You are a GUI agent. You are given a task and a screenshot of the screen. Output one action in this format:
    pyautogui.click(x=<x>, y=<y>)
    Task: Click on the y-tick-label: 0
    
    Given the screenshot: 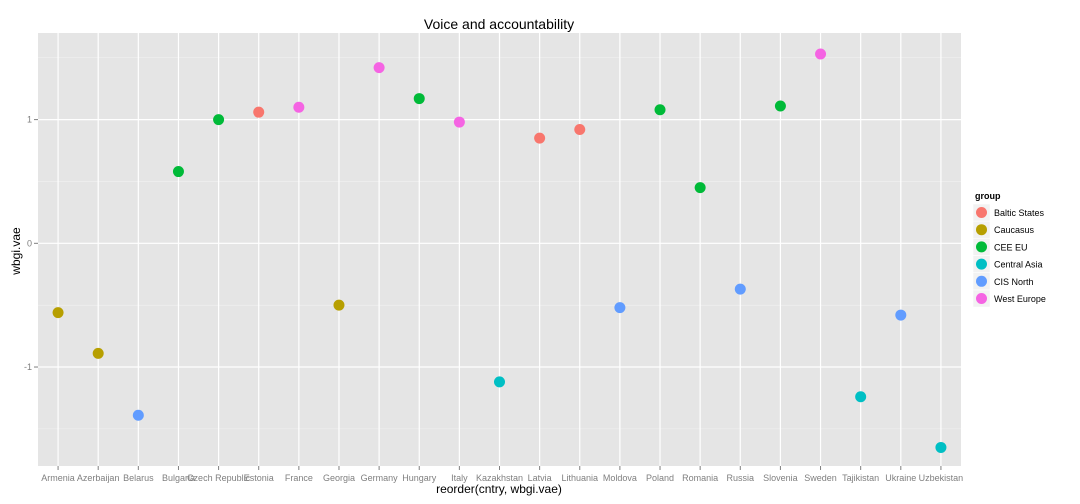 What is the action you would take?
    pyautogui.click(x=29, y=243)
    